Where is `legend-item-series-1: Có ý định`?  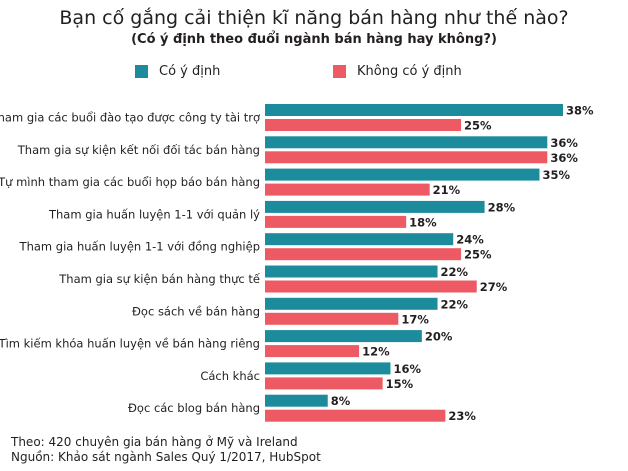
legend-item-series-1: Có ý định is located at coordinates (177, 71).